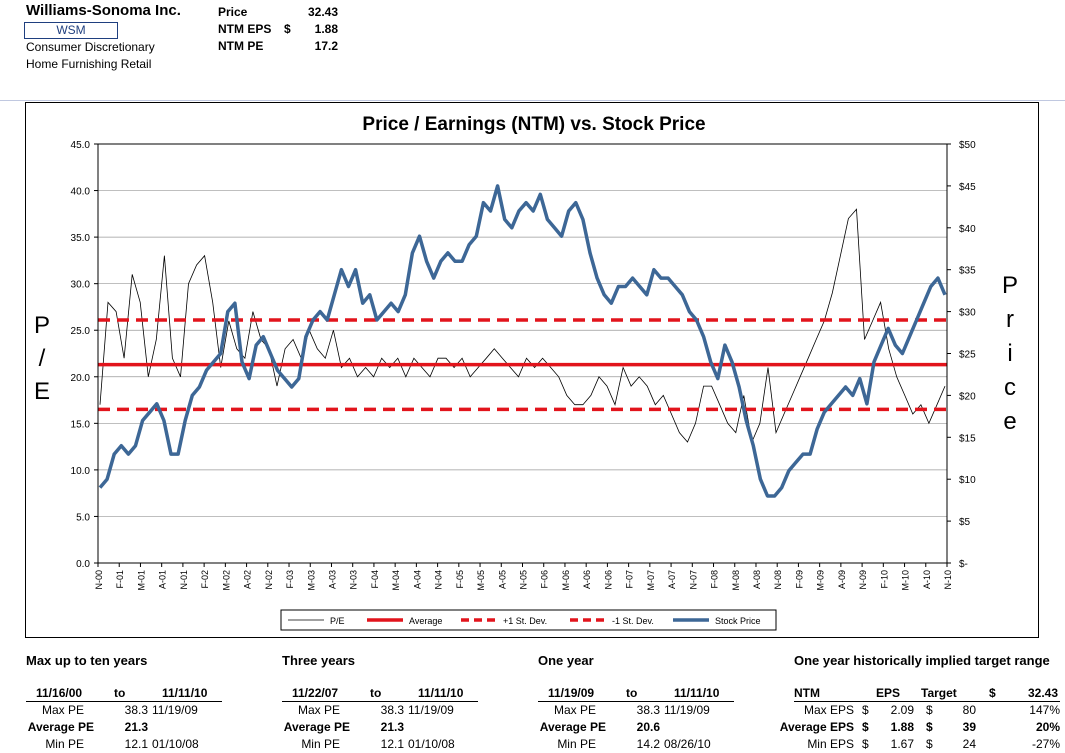  What do you see at coordinates (205, 579) in the screenshot?
I see `x-tick-label: F-02` at bounding box center [205, 579].